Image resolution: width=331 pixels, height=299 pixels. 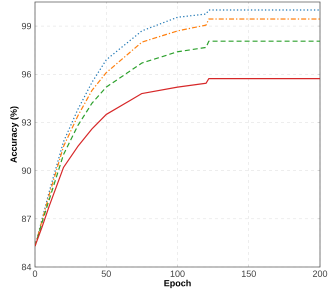 What do you see at coordinates (177, 273) in the screenshot?
I see `x-tick-label: 100` at bounding box center [177, 273].